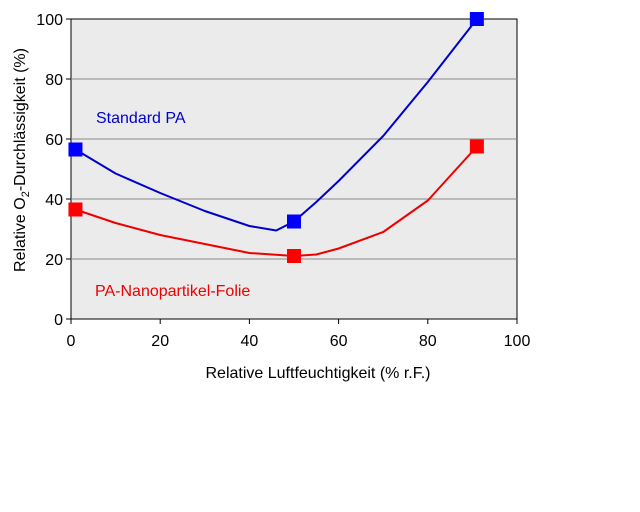  I want to click on y-tick-label-20: 20, so click(54, 260).